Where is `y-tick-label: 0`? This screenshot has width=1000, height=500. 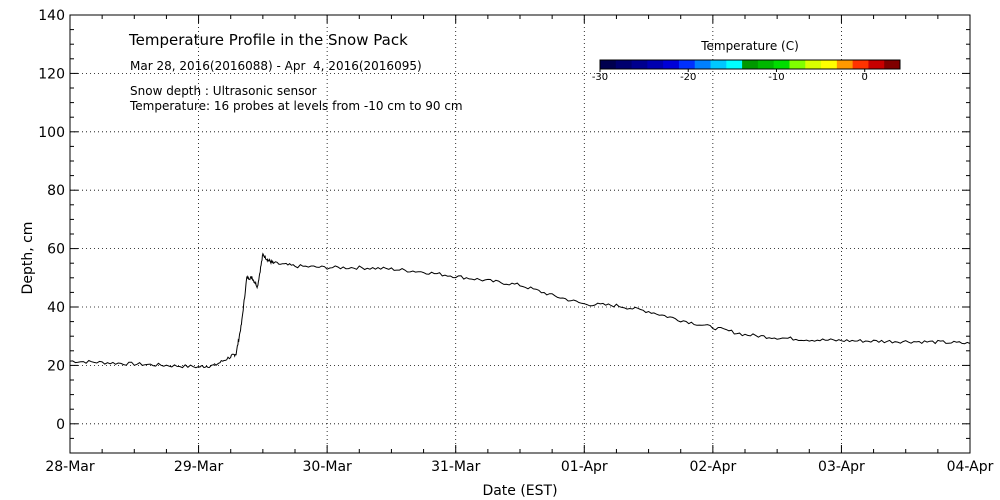 y-tick-label: 0 is located at coordinates (60, 425).